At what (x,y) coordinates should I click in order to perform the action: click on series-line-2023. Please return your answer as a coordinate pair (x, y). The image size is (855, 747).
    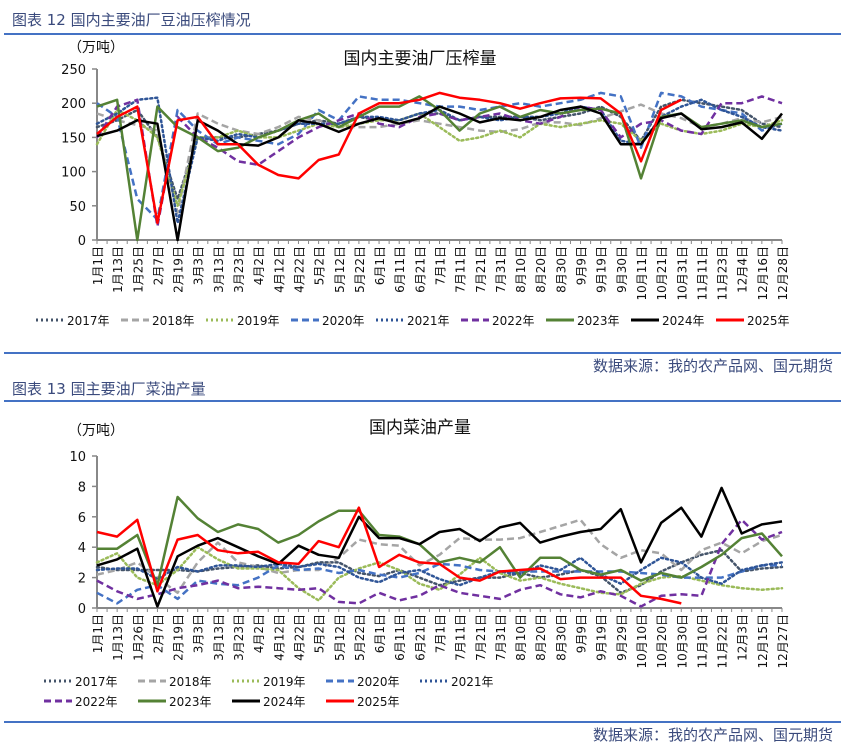
    Looking at the image, I should click on (440, 541).